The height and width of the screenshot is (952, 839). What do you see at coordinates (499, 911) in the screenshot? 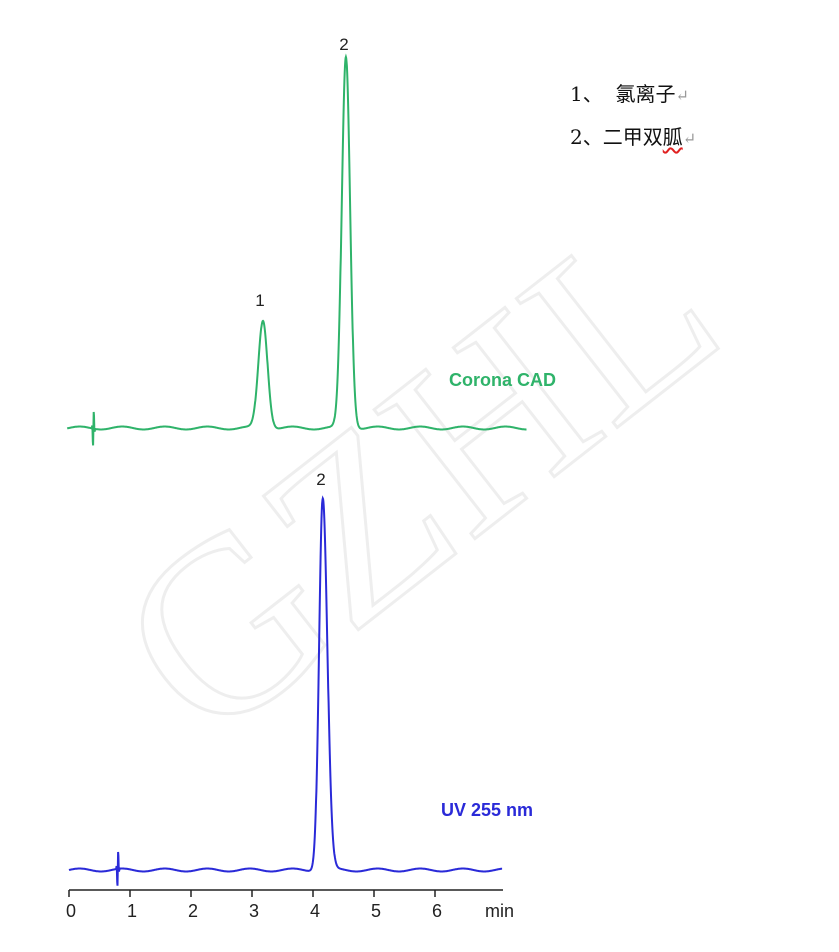
I see `x-axis-label: min` at bounding box center [499, 911].